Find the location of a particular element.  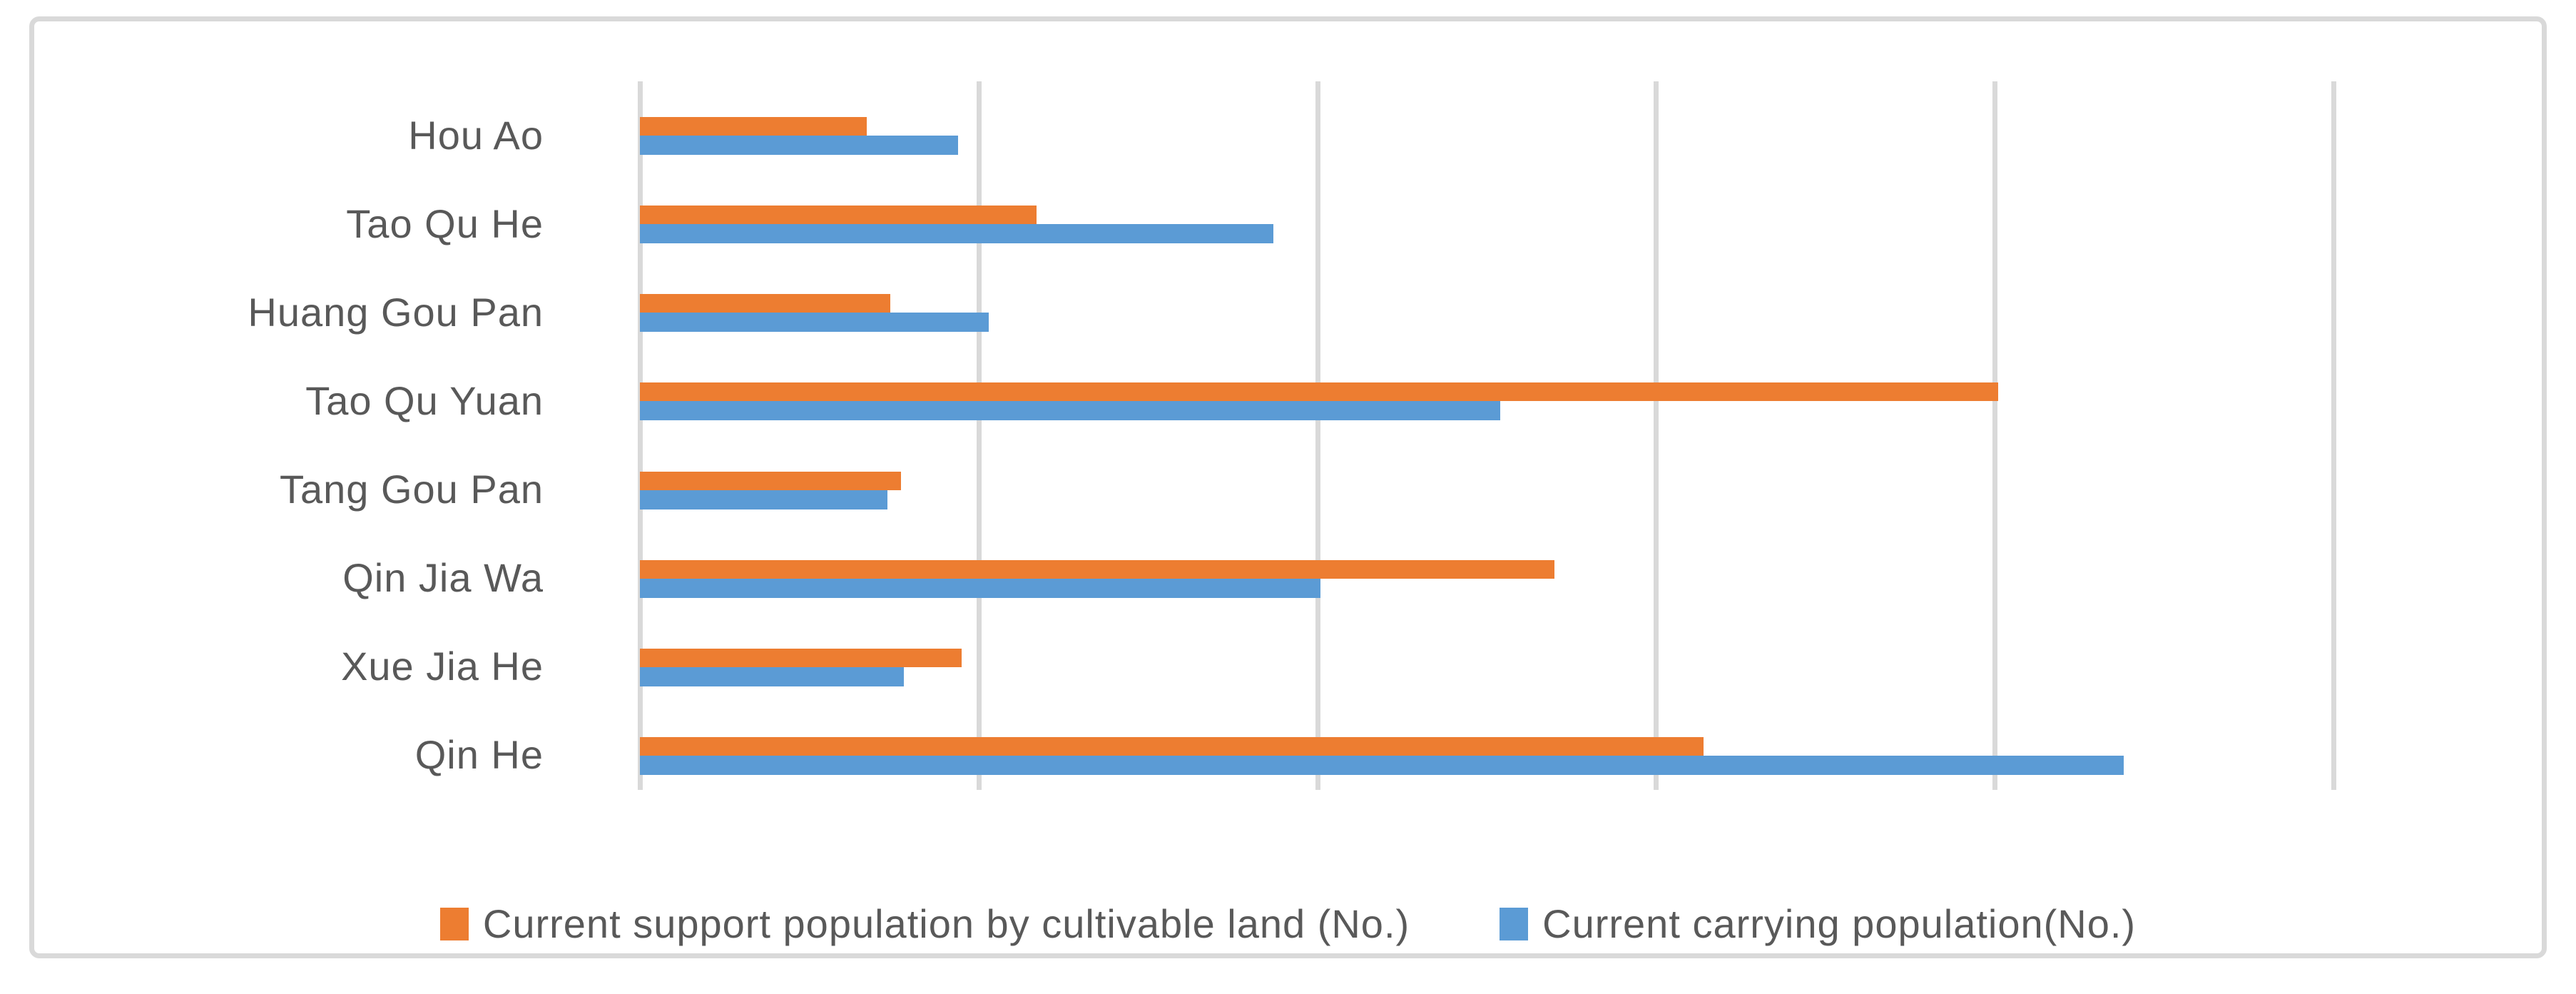

category-label-tao-qu-he: Tao Qu He is located at coordinates (445, 223).